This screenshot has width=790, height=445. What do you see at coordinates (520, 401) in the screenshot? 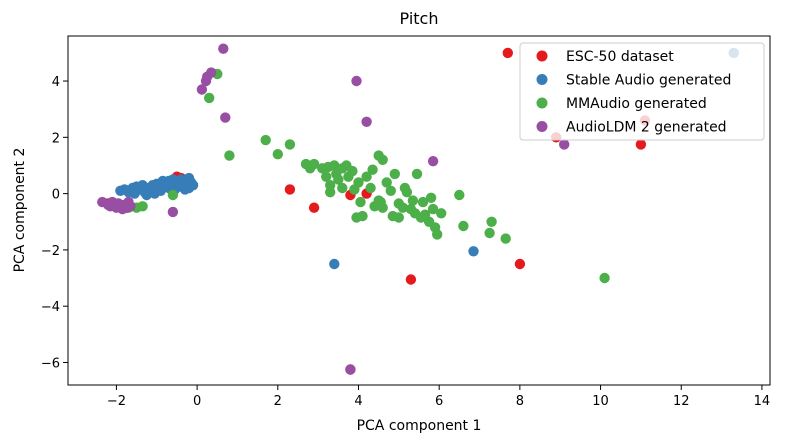
I see `x-tick-label: 8` at bounding box center [520, 401].